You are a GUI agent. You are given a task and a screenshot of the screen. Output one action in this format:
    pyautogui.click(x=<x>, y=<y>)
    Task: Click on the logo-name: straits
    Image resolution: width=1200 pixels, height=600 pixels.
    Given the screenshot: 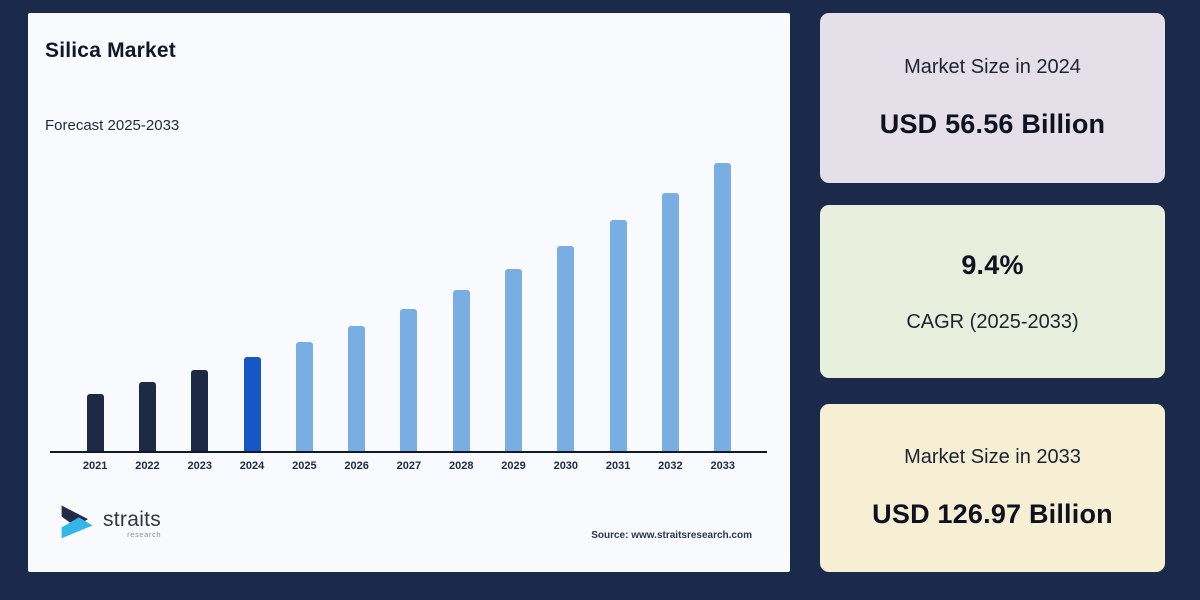 What is the action you would take?
    pyautogui.click(x=132, y=519)
    